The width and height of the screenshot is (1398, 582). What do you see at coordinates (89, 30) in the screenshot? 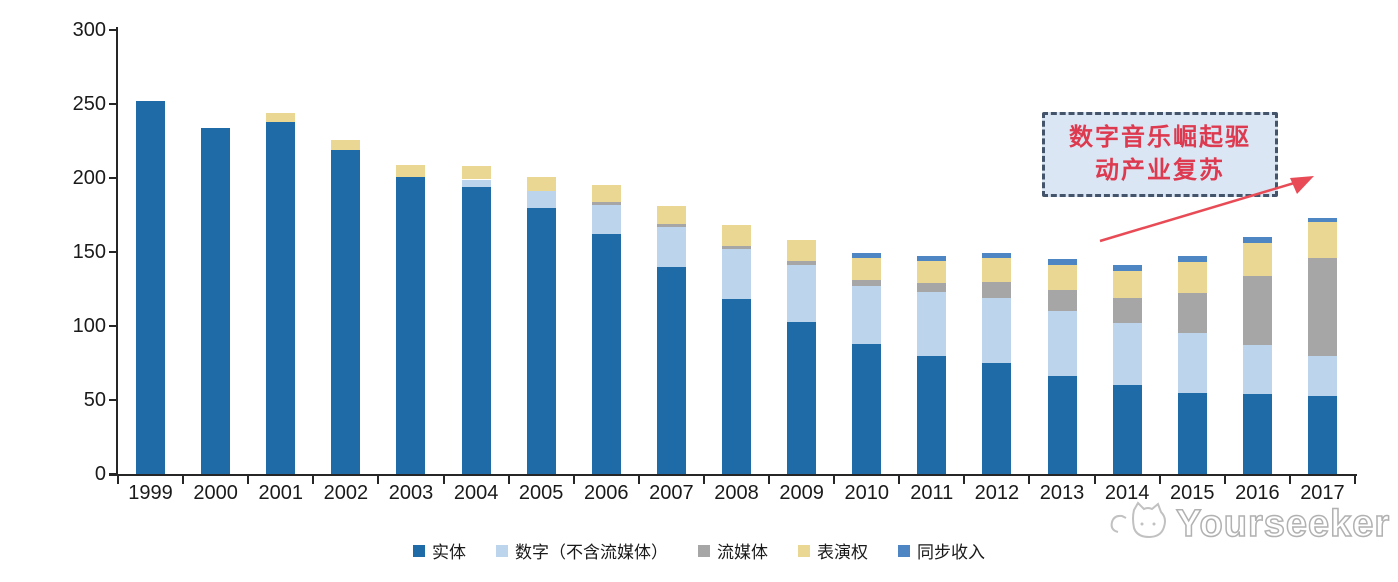
I see `y-tick-label: 300` at bounding box center [89, 30].